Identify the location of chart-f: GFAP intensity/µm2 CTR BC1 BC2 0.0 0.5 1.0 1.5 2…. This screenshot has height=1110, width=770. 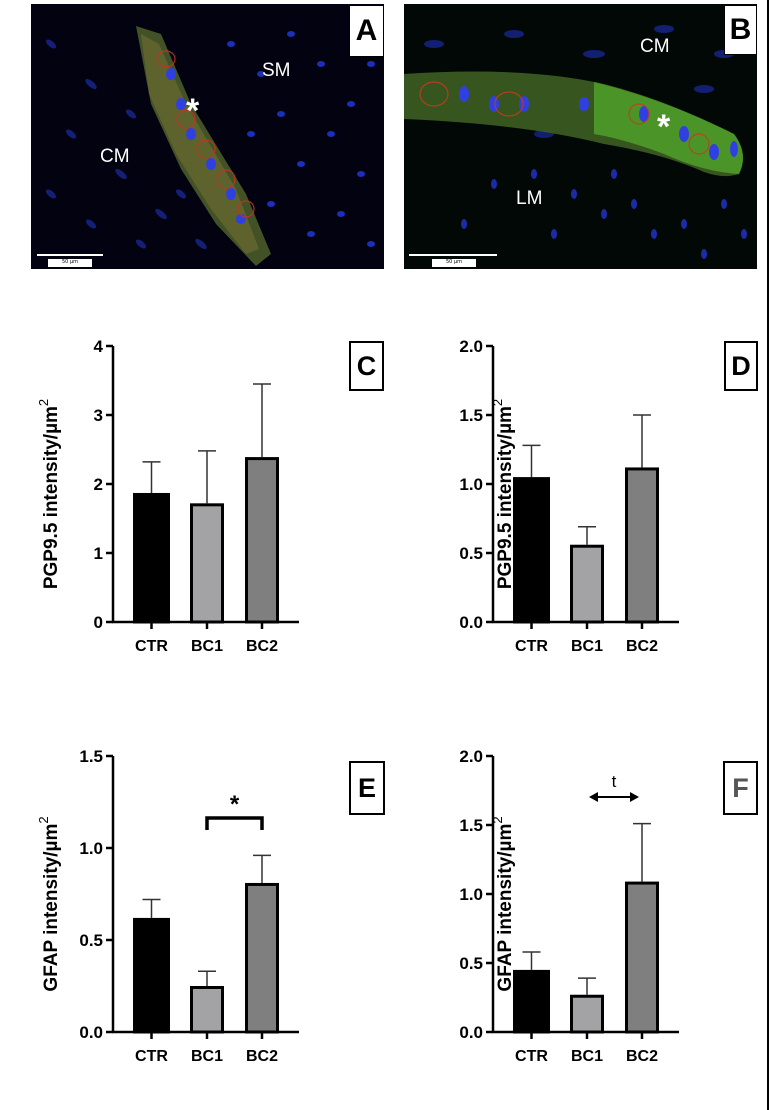
(569, 906).